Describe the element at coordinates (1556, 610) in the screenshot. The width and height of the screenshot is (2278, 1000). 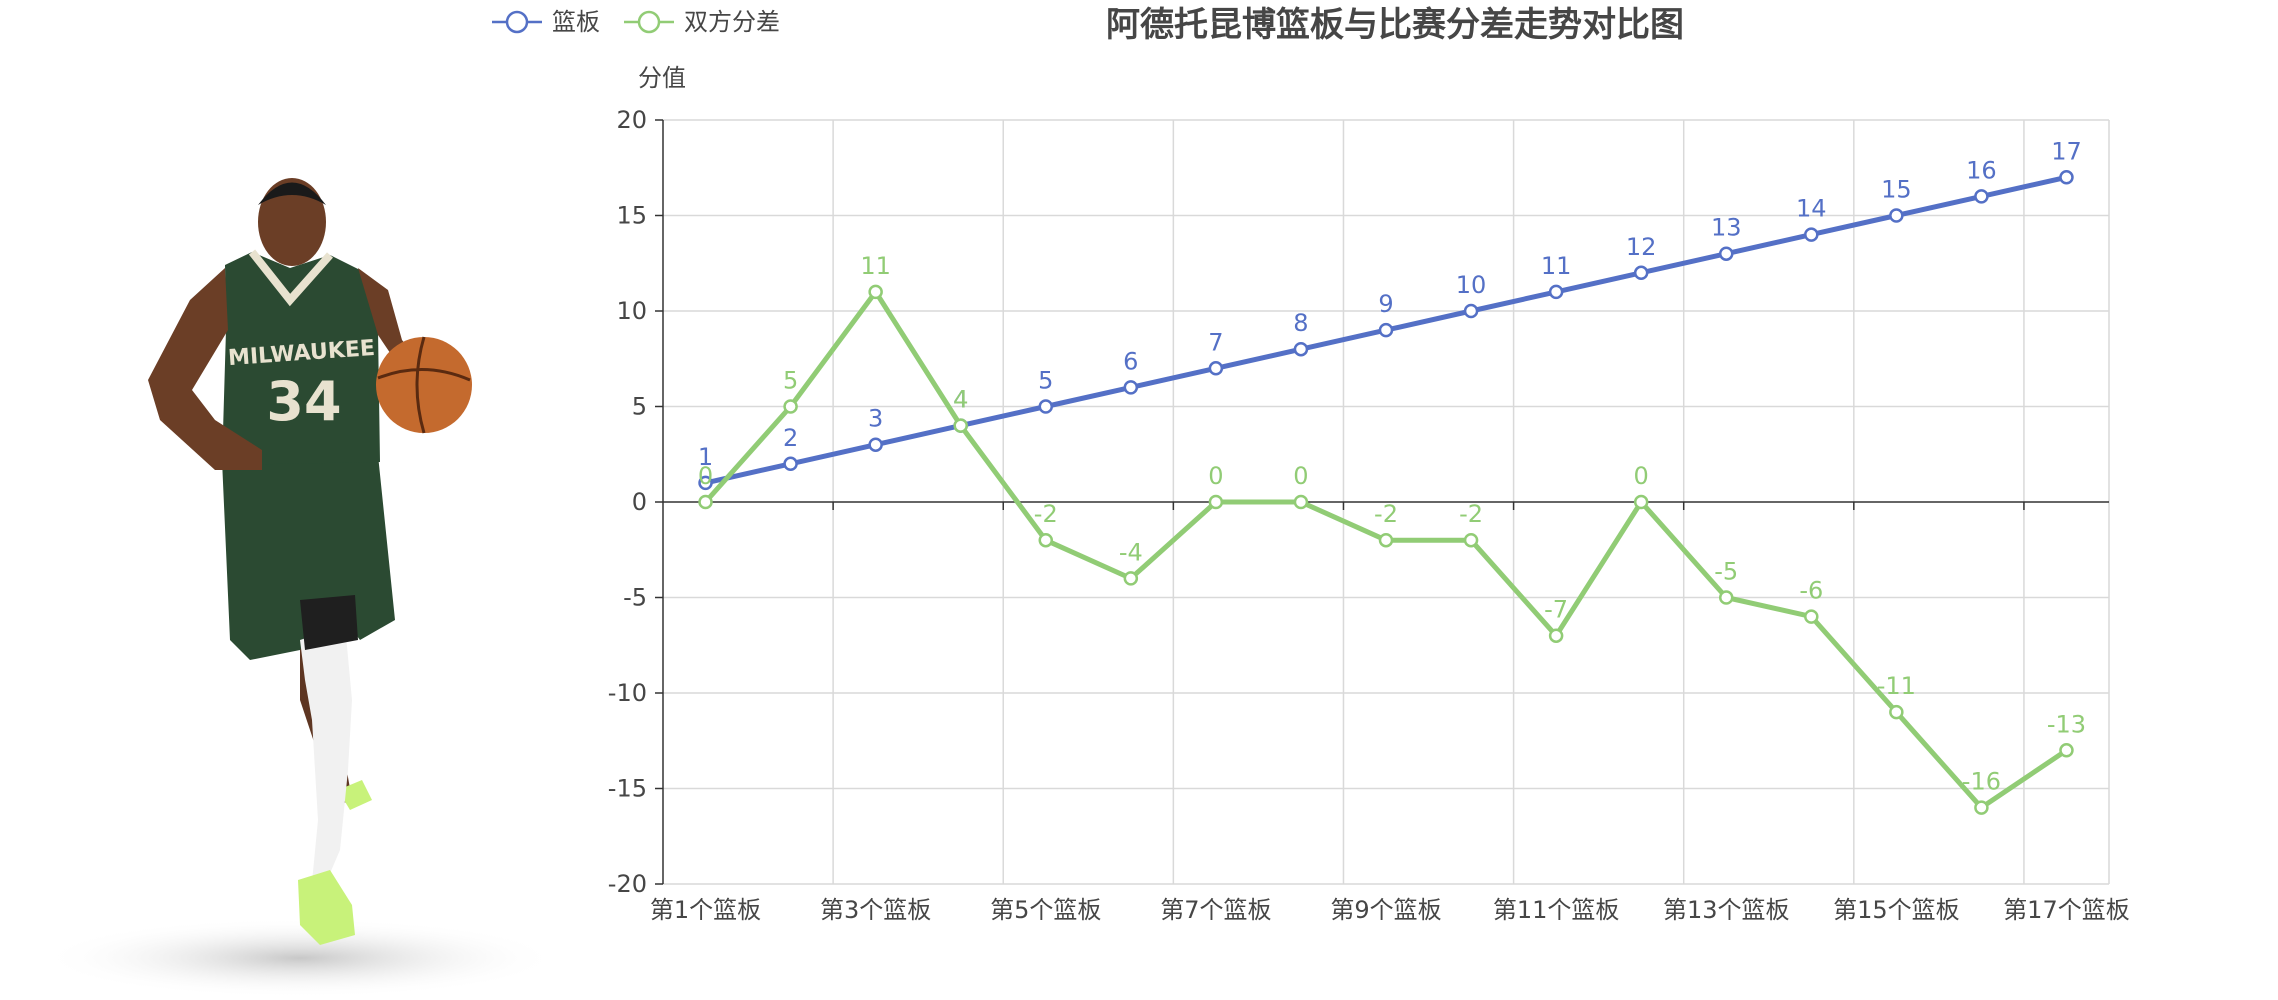
I see `data-label: -7` at that location.